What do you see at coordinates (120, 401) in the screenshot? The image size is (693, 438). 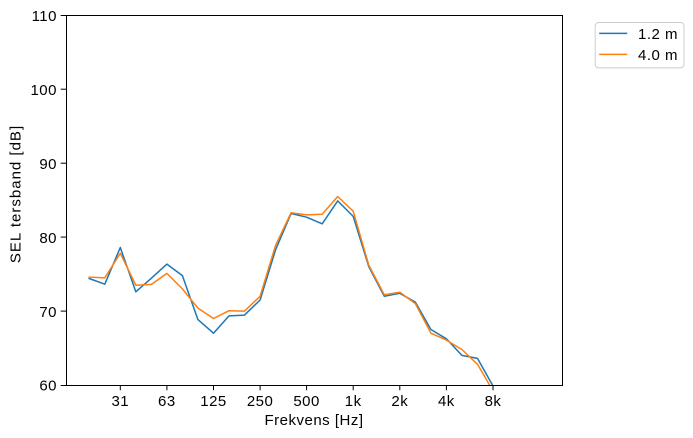 I see `svg-text: 31` at bounding box center [120, 401].